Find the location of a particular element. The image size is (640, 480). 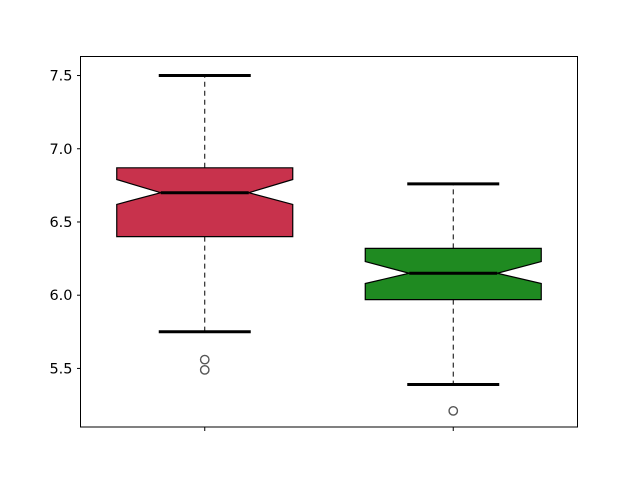

y-tick-label: 6.0 is located at coordinates (60, 296).